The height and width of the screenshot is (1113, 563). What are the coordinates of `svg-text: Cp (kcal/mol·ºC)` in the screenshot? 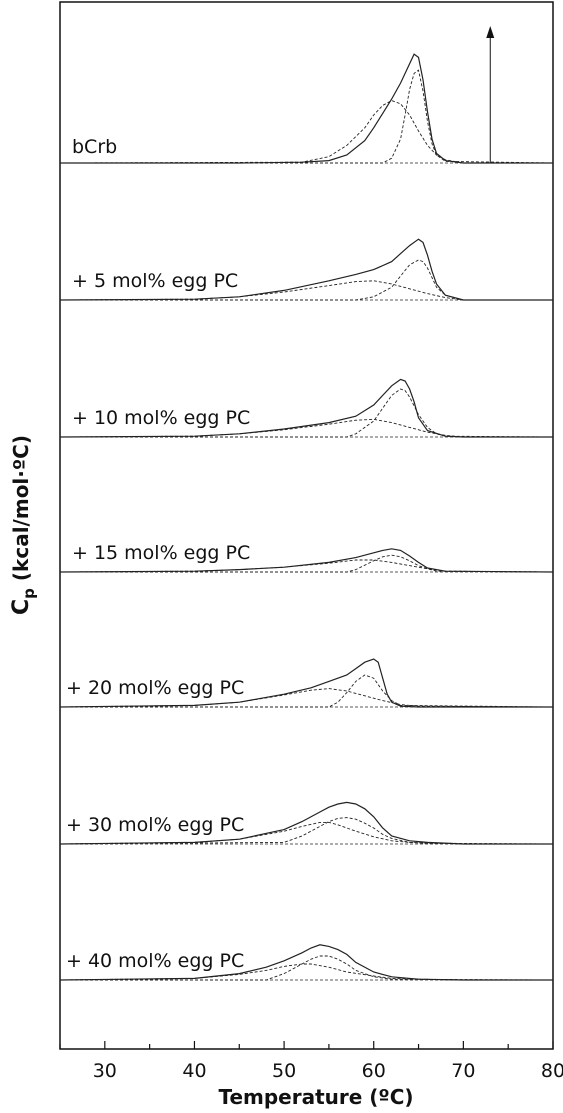 It's located at (23, 525).